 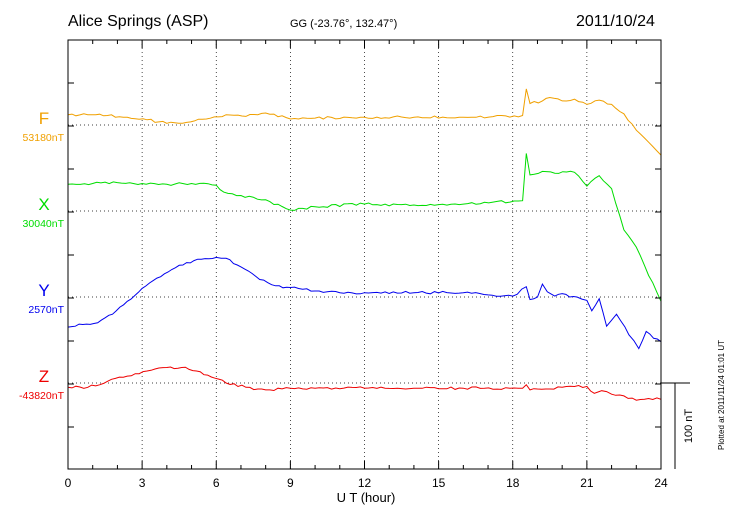 What do you see at coordinates (43, 290) in the screenshot?
I see `series-label-y: Y` at bounding box center [43, 290].